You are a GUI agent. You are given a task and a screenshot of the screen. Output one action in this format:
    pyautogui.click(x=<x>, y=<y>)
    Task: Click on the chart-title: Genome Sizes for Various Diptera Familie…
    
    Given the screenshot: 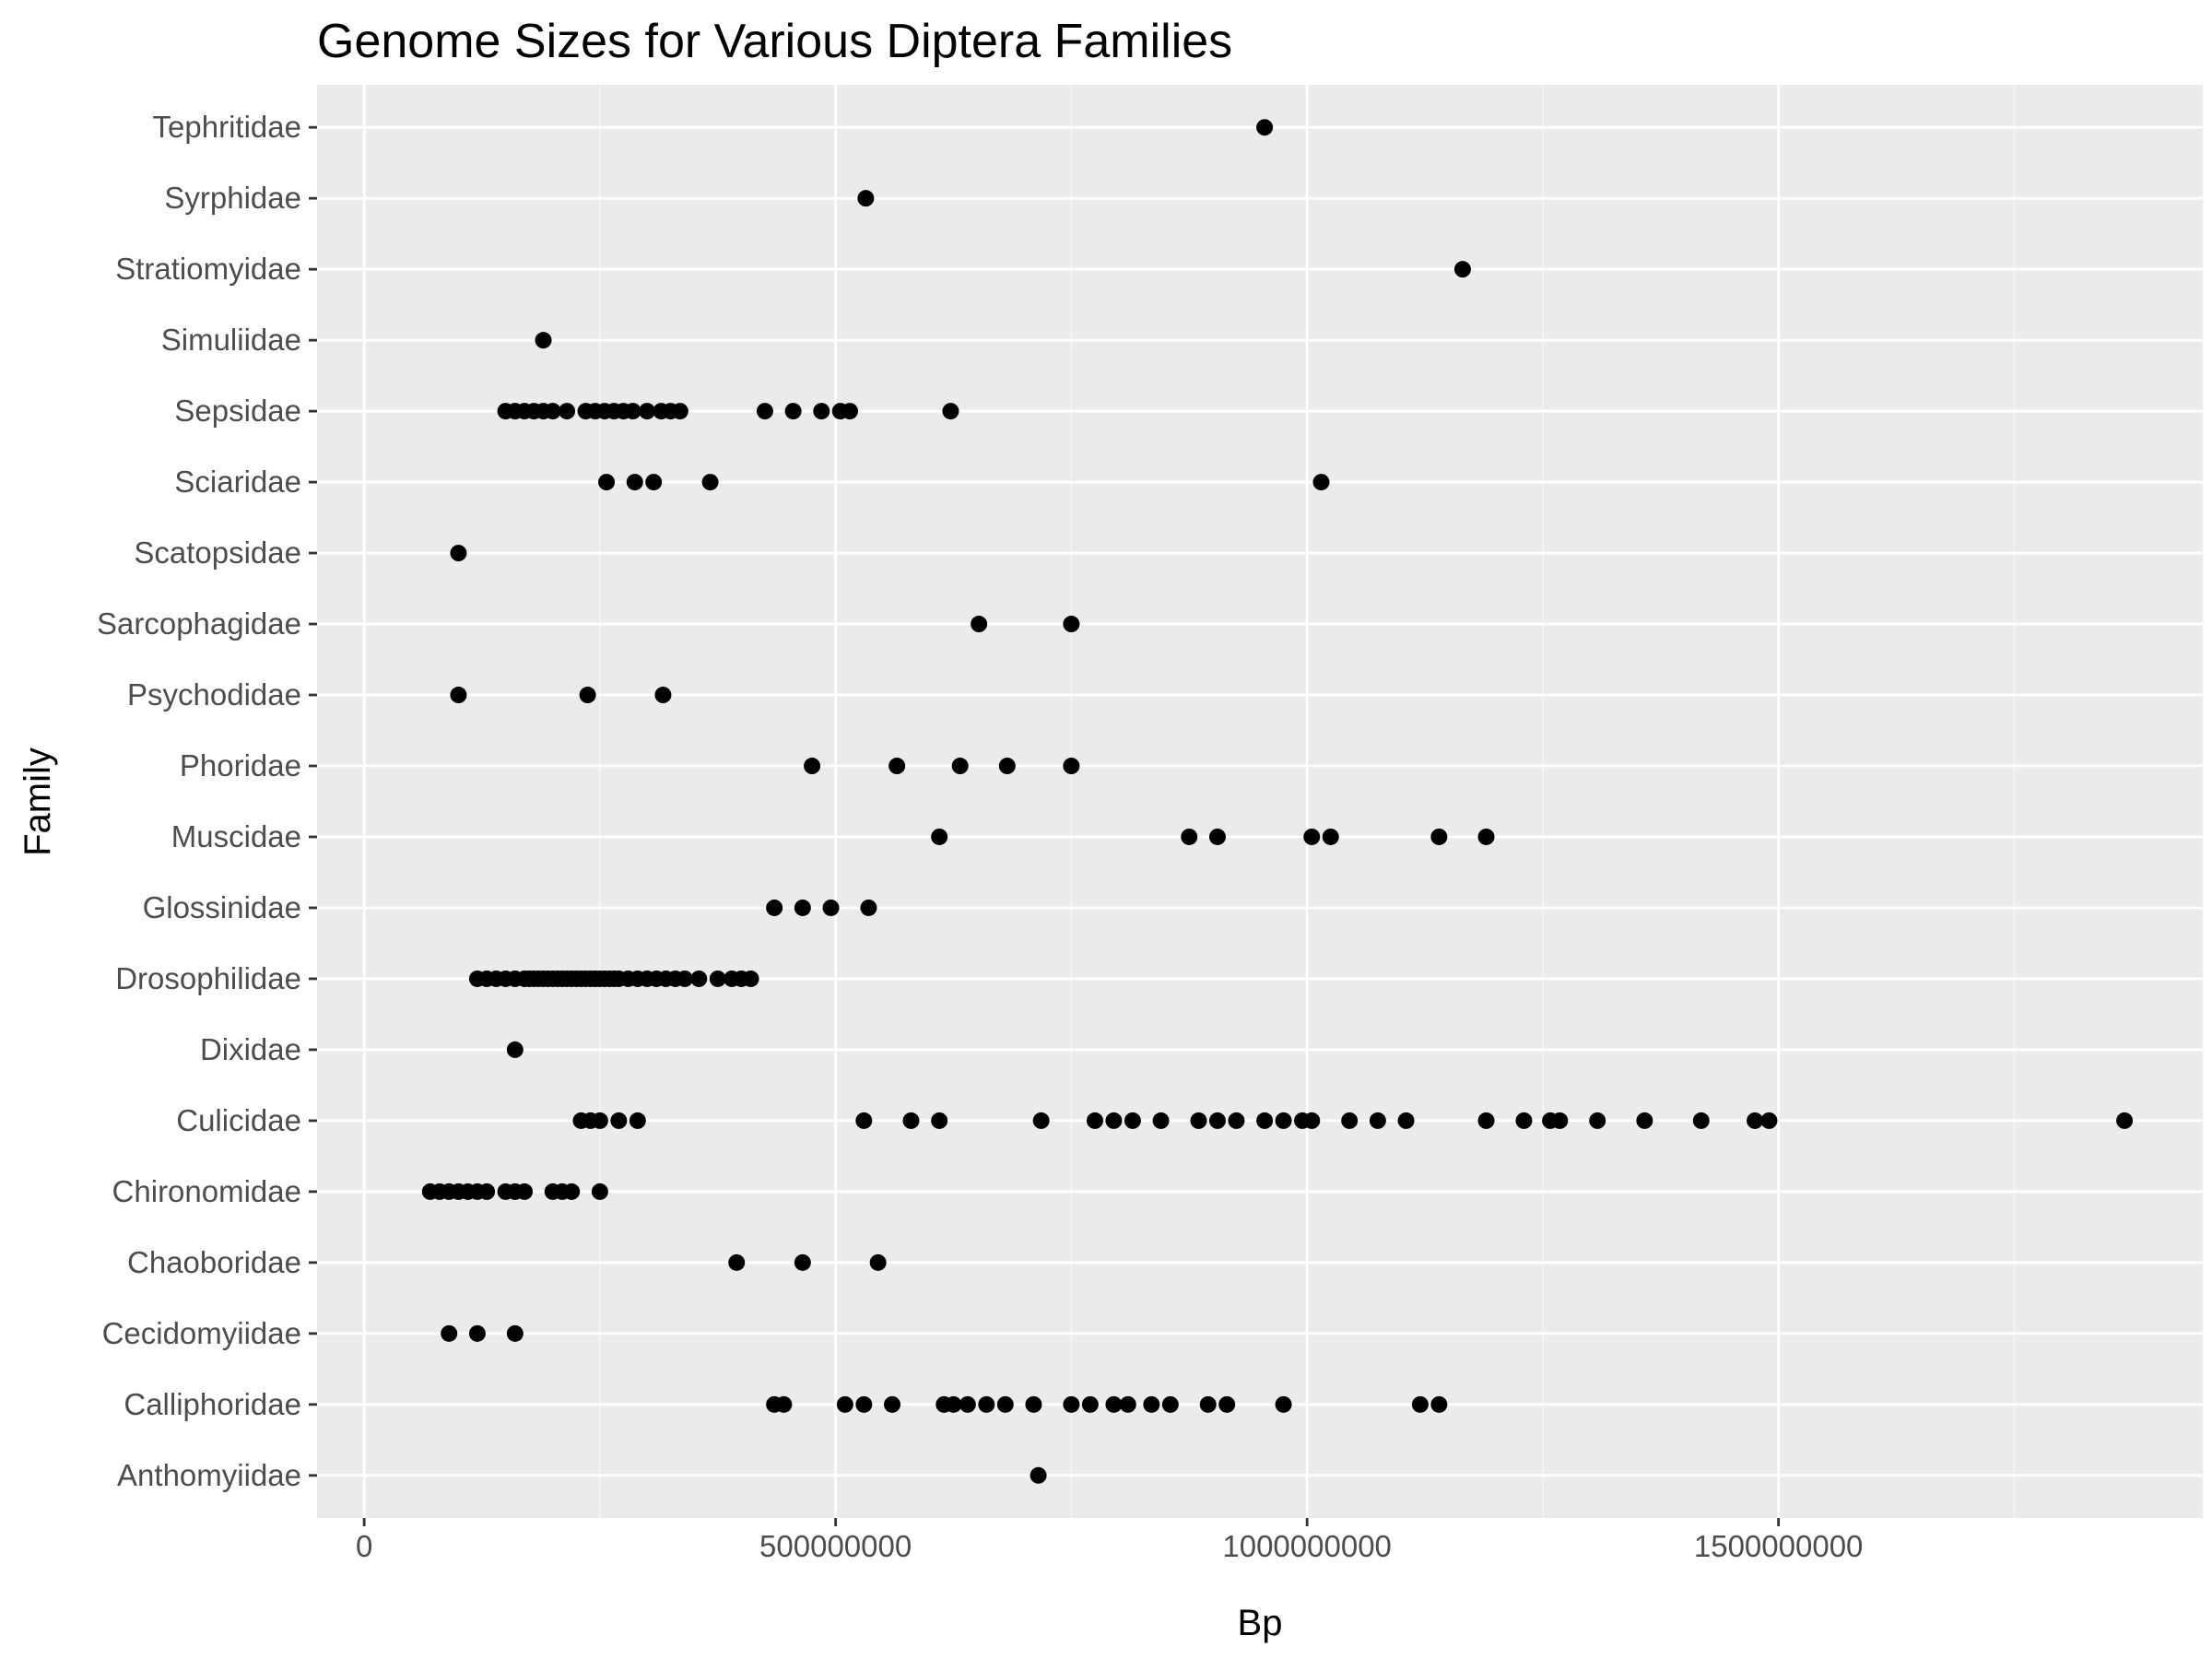 What is the action you would take?
    pyautogui.click(x=774, y=41)
    